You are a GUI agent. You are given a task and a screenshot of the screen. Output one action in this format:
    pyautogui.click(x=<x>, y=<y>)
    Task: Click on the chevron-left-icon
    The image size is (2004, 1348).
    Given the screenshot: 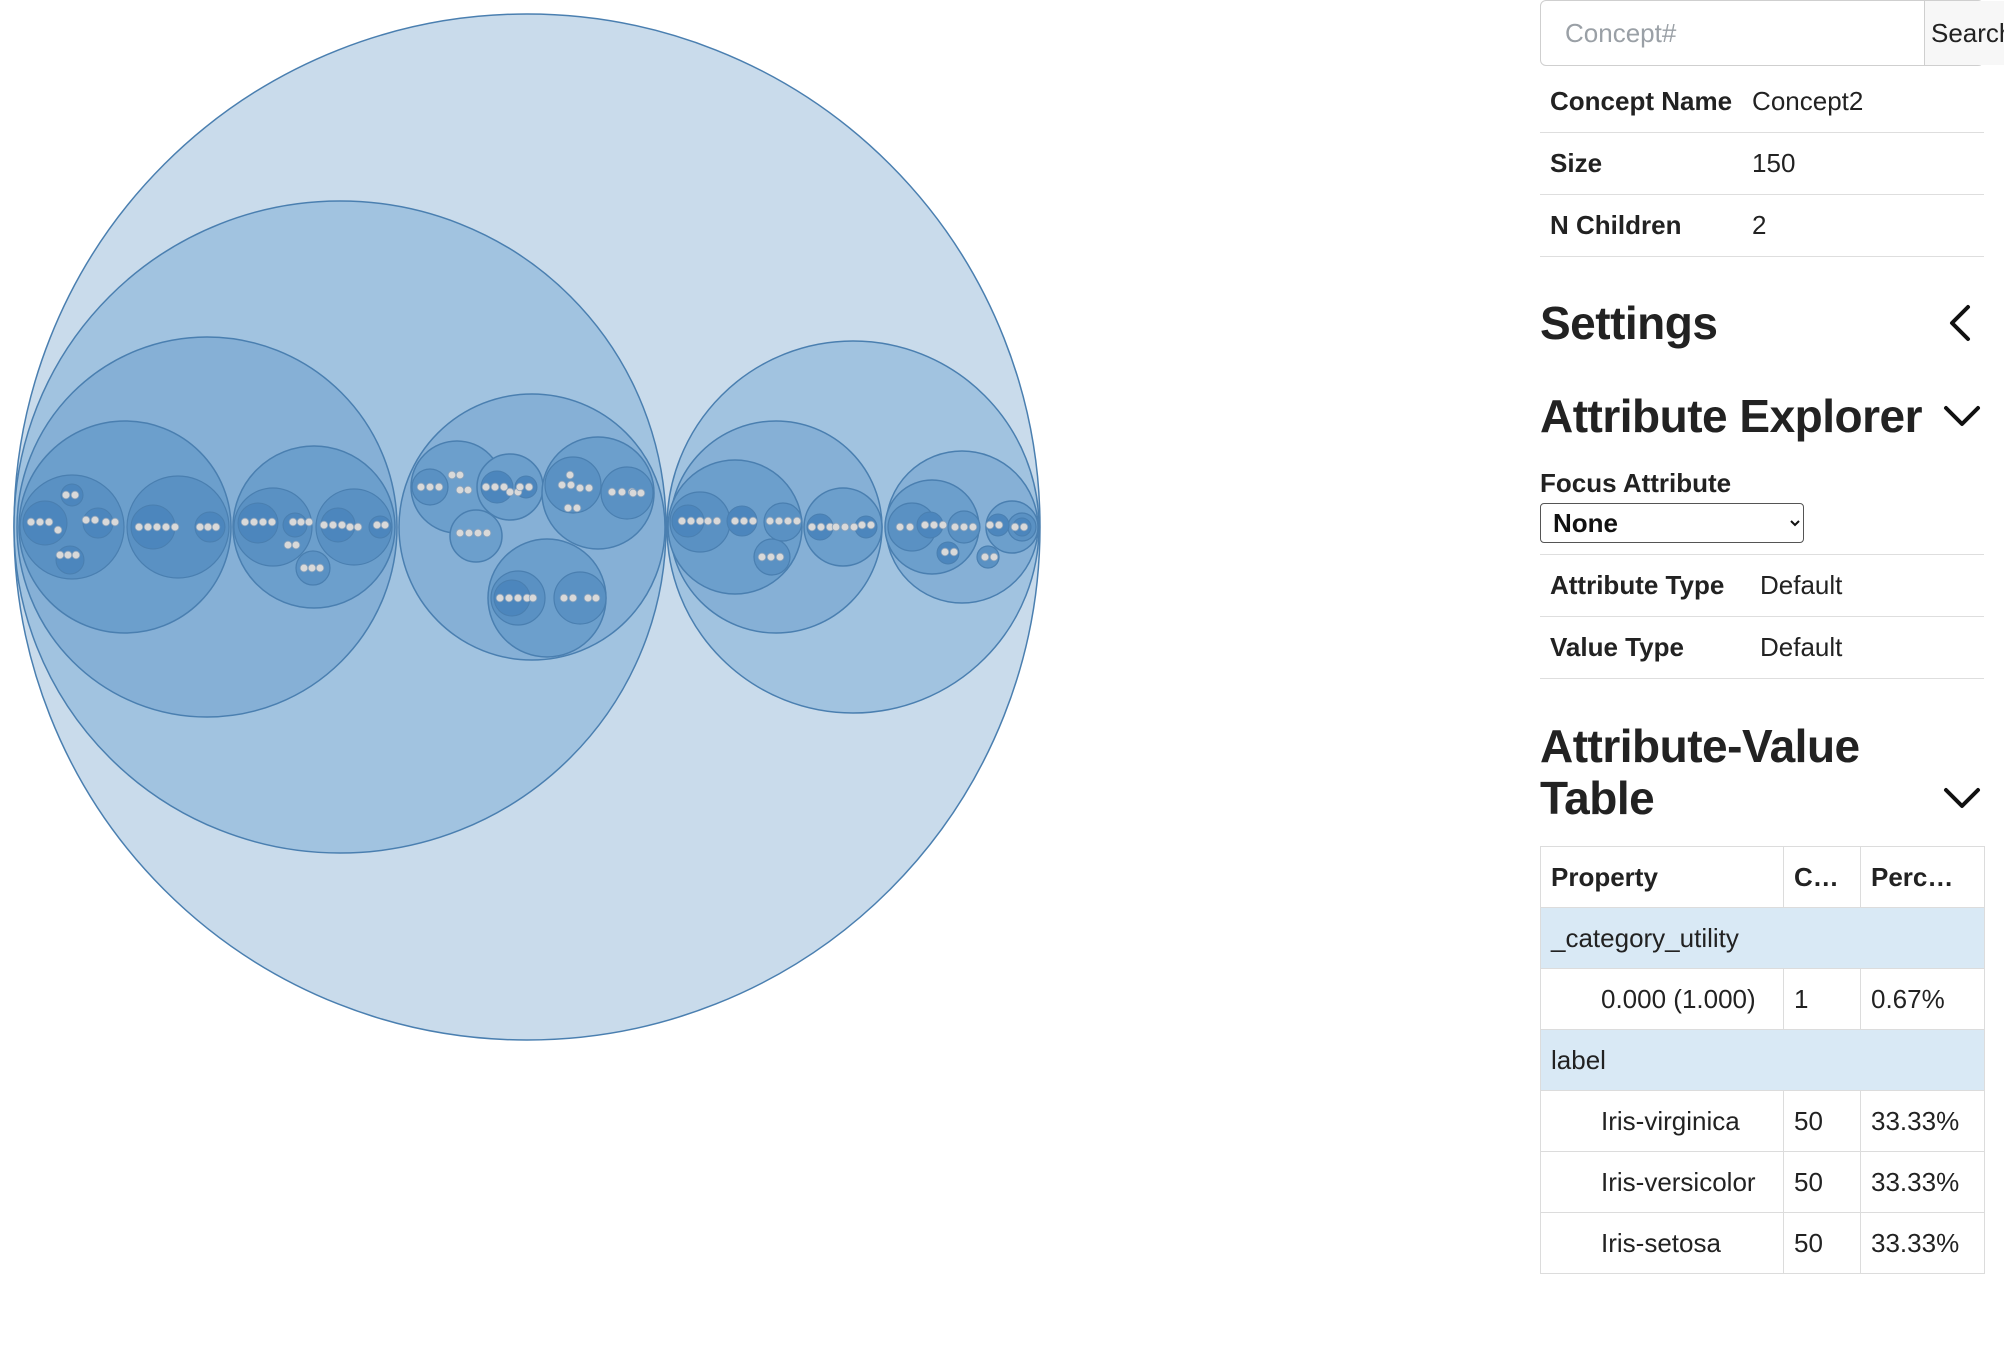 What is the action you would take?
    pyautogui.click(x=1962, y=323)
    